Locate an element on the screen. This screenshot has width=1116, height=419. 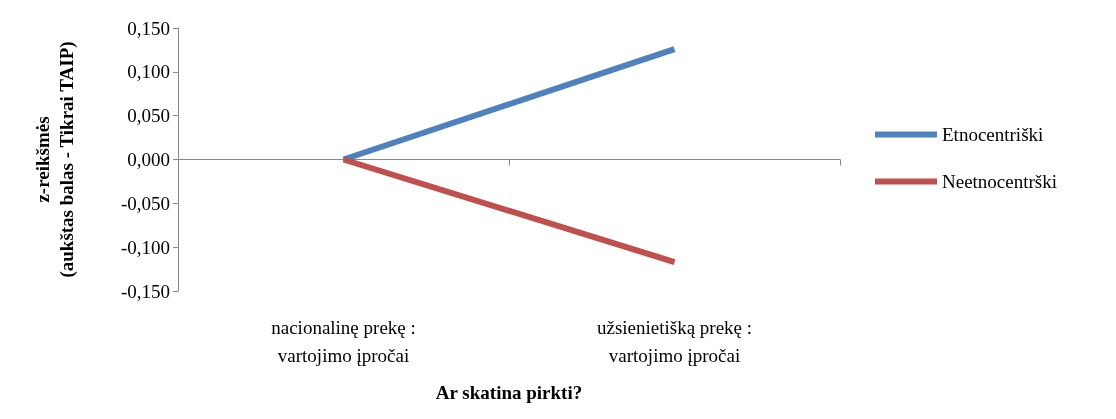
legend-label: Neetnocentrški is located at coordinates (1000, 181).